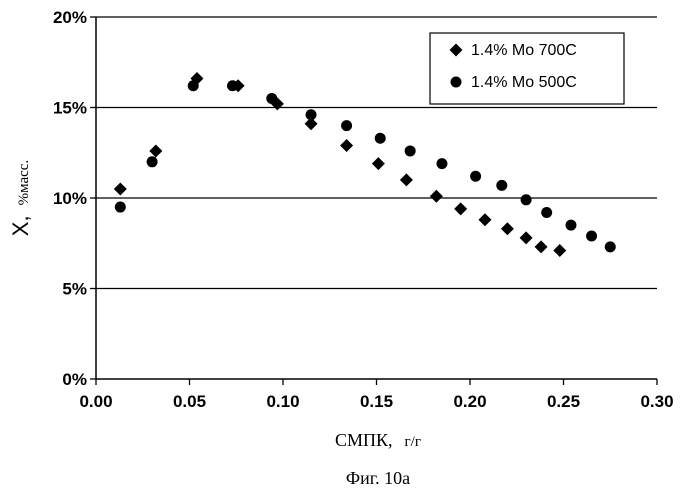 The width and height of the screenshot is (688, 500). What do you see at coordinates (282, 401) in the screenshot?
I see `x-tick-label: 0.10` at bounding box center [282, 401].